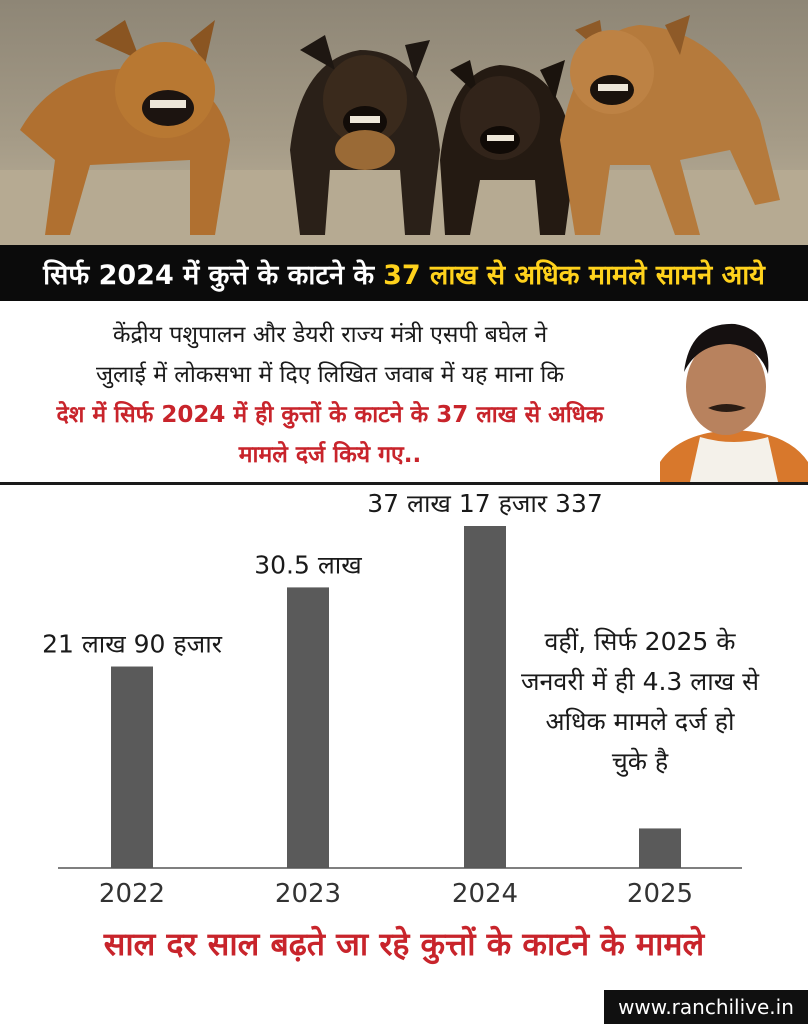 This screenshot has height=1024, width=808. Describe the element at coordinates (640, 681) in the screenshot. I see `note-line-2: जनवरी में ही 4.3 लाख से` at that location.